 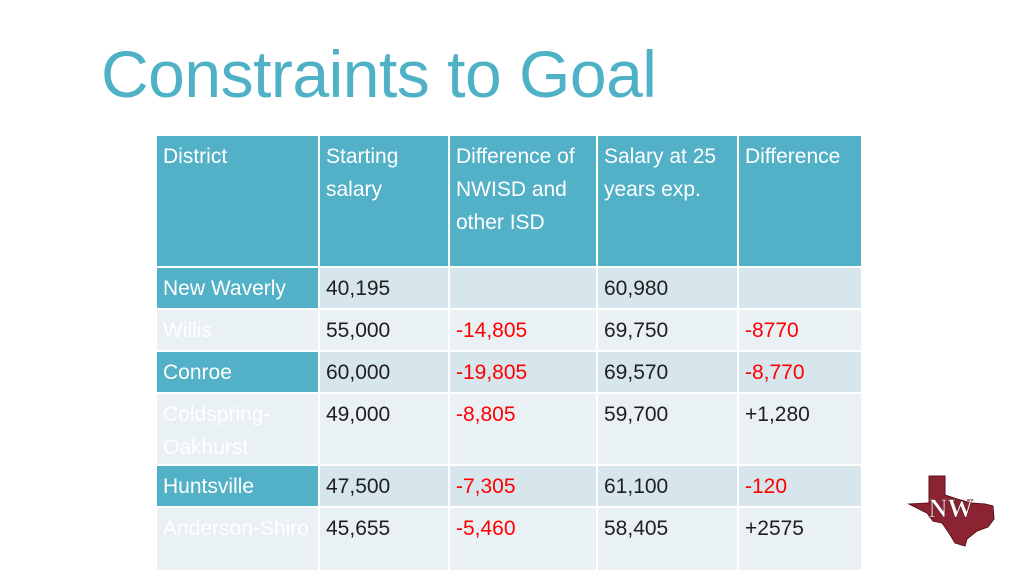 I want to click on texas-shape, so click(x=951, y=511).